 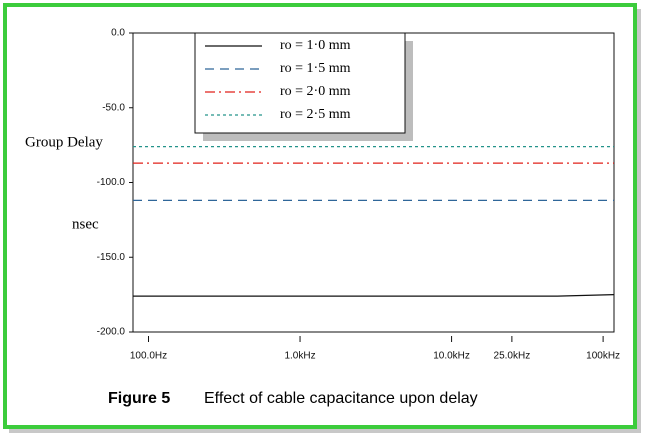 What do you see at coordinates (85, 224) in the screenshot?
I see `y-axis-unit: nsec` at bounding box center [85, 224].